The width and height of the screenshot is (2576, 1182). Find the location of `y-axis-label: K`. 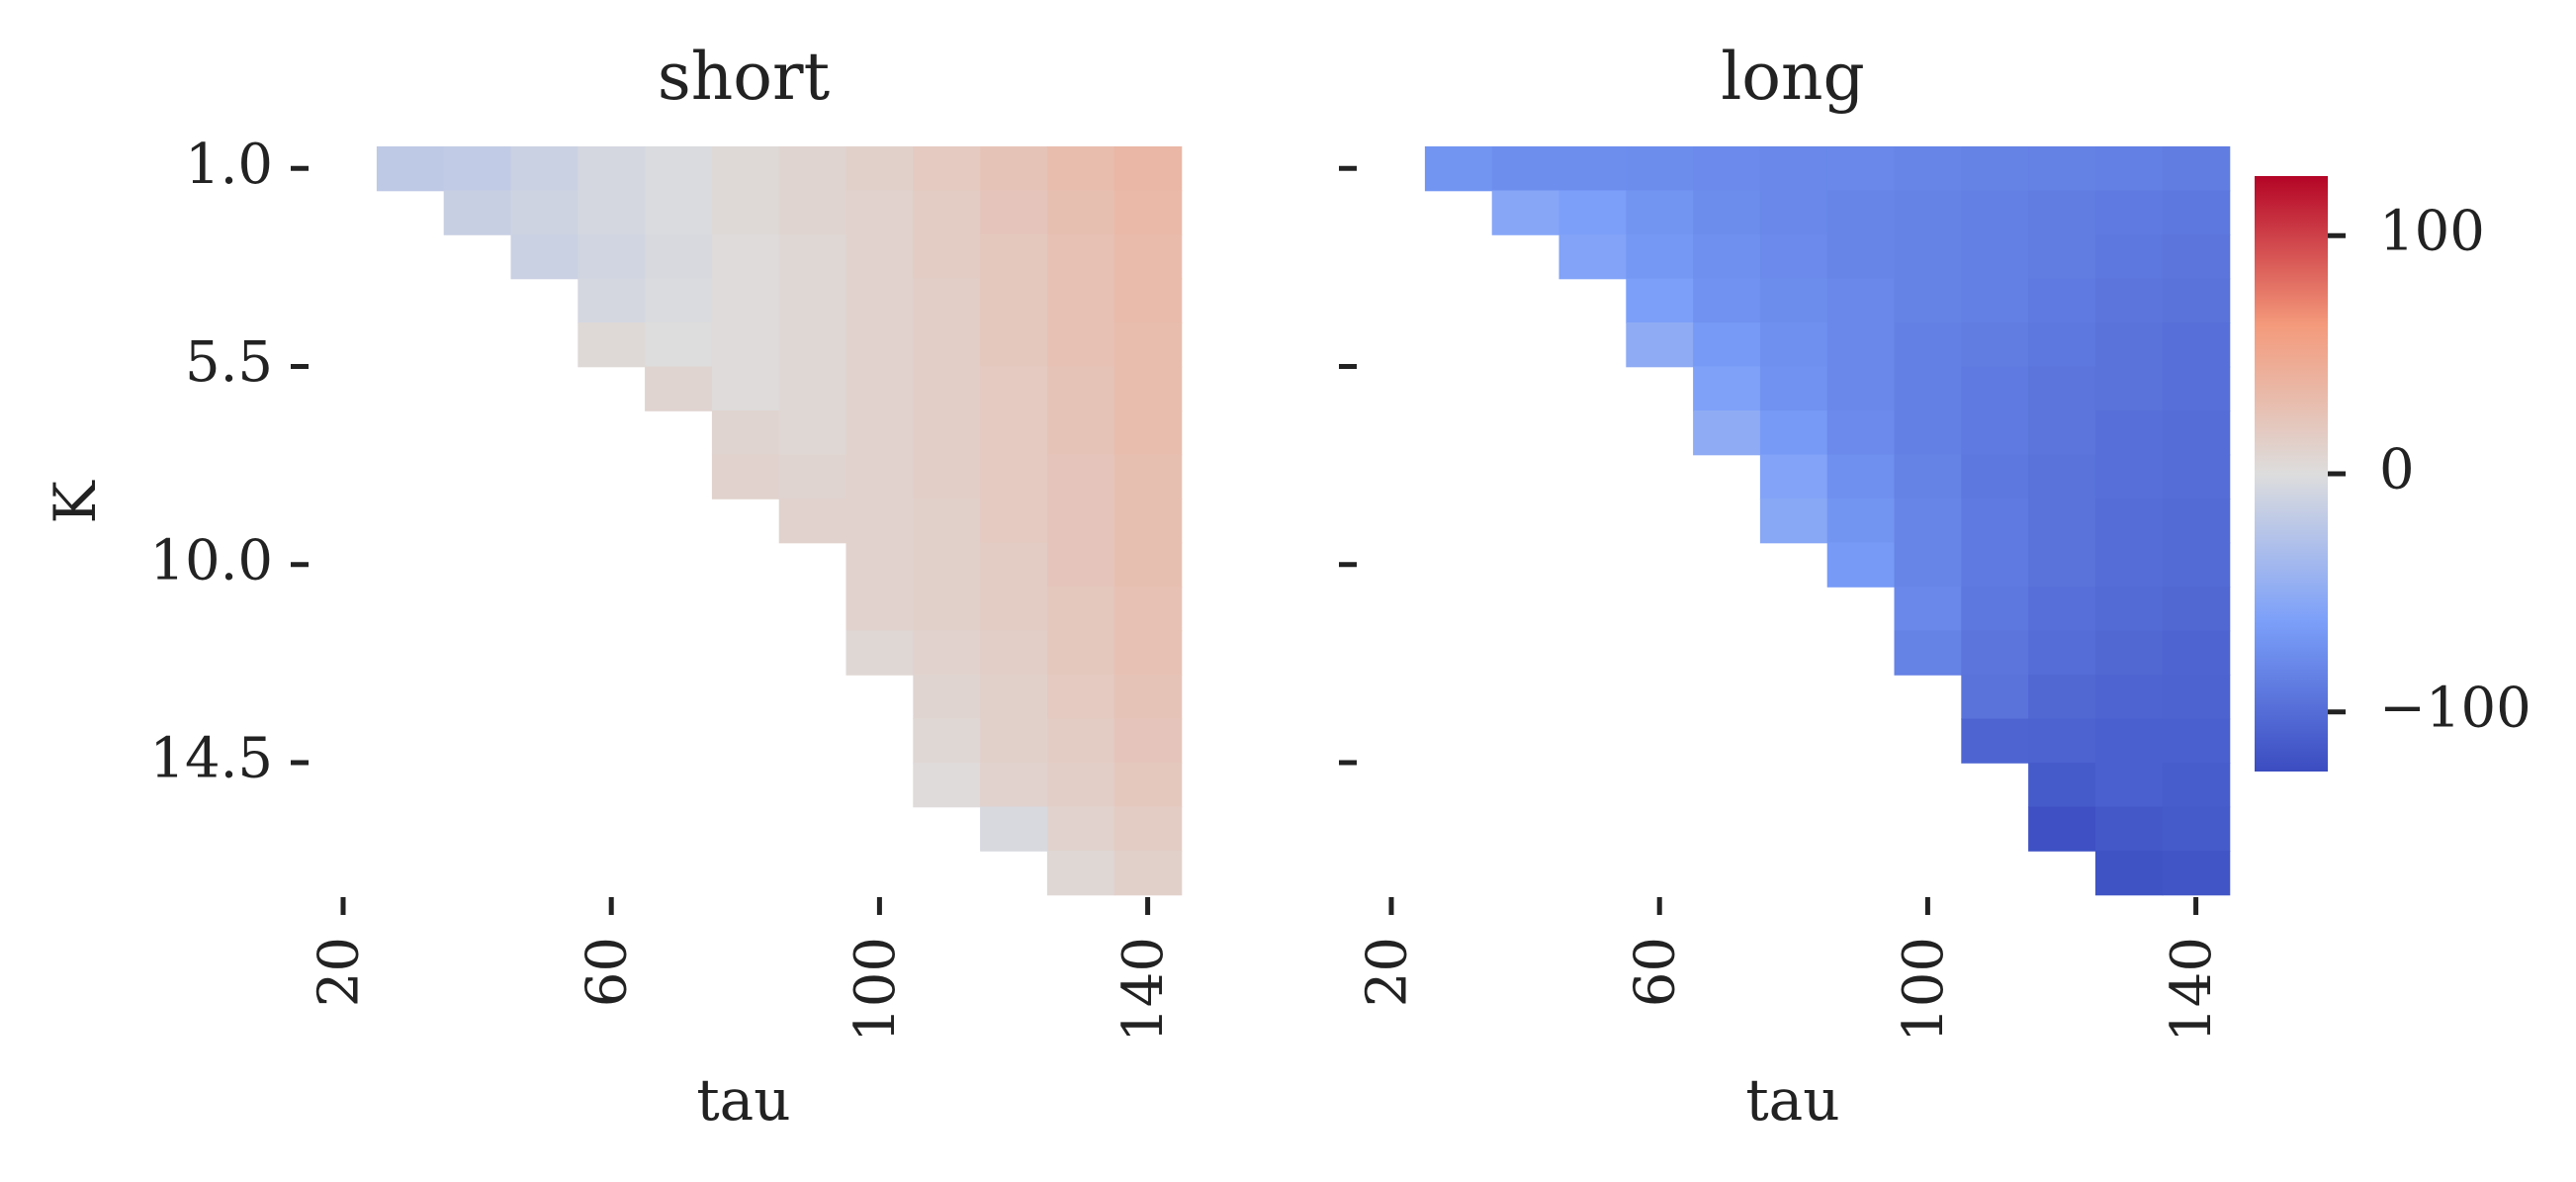

y-axis-label: K is located at coordinates (75, 502).